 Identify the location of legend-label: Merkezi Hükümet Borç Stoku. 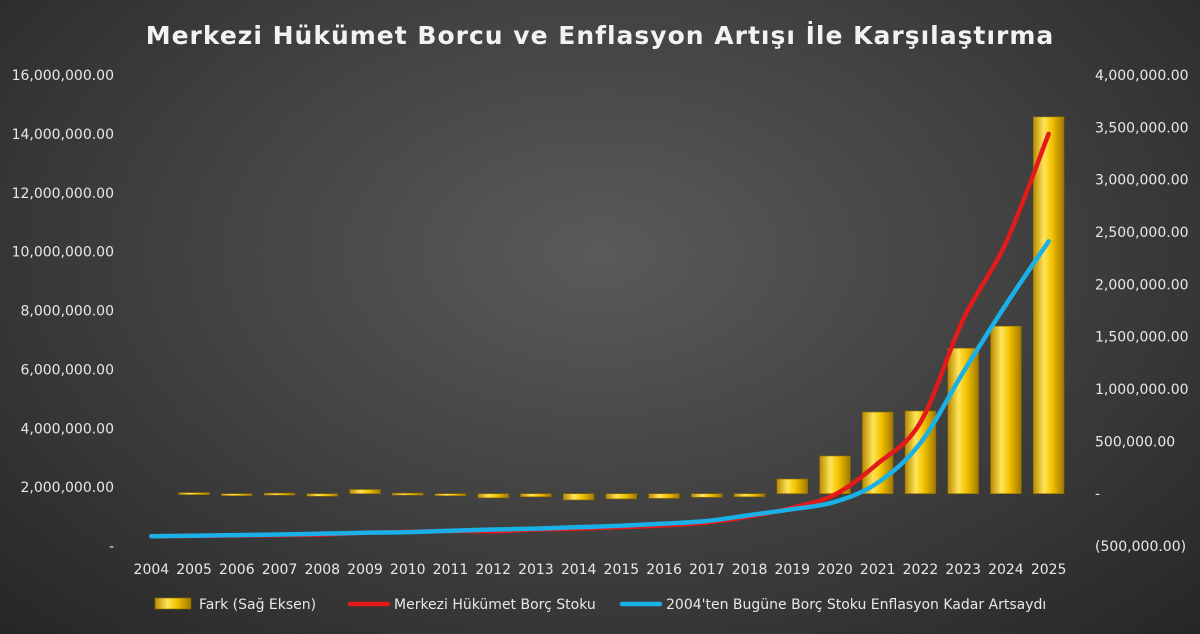
(495, 605).